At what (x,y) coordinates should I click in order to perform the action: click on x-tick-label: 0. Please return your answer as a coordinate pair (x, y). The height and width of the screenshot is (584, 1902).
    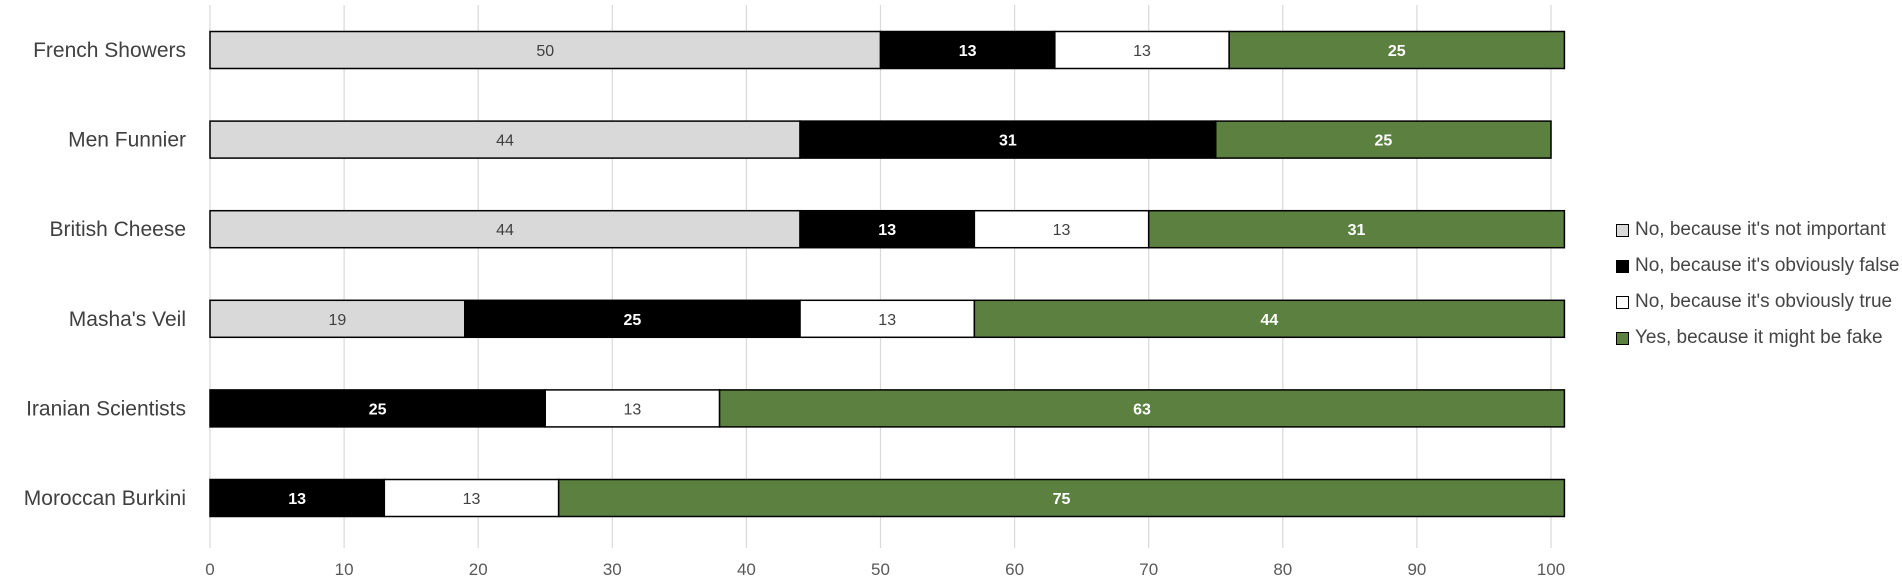
    Looking at the image, I should click on (209, 569).